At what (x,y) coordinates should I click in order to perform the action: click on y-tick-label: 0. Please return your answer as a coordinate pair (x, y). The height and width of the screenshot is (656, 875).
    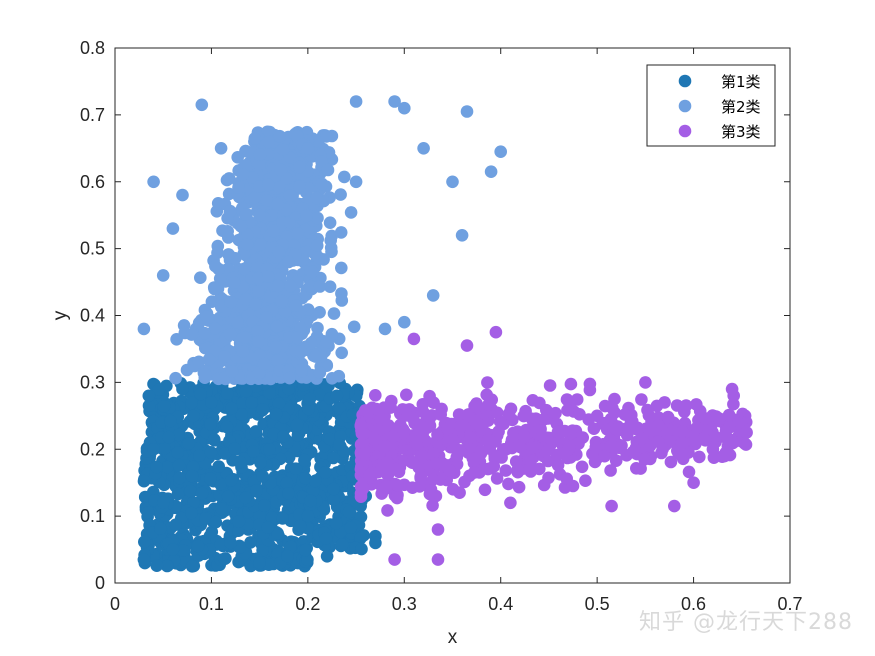
    Looking at the image, I should click on (100, 583).